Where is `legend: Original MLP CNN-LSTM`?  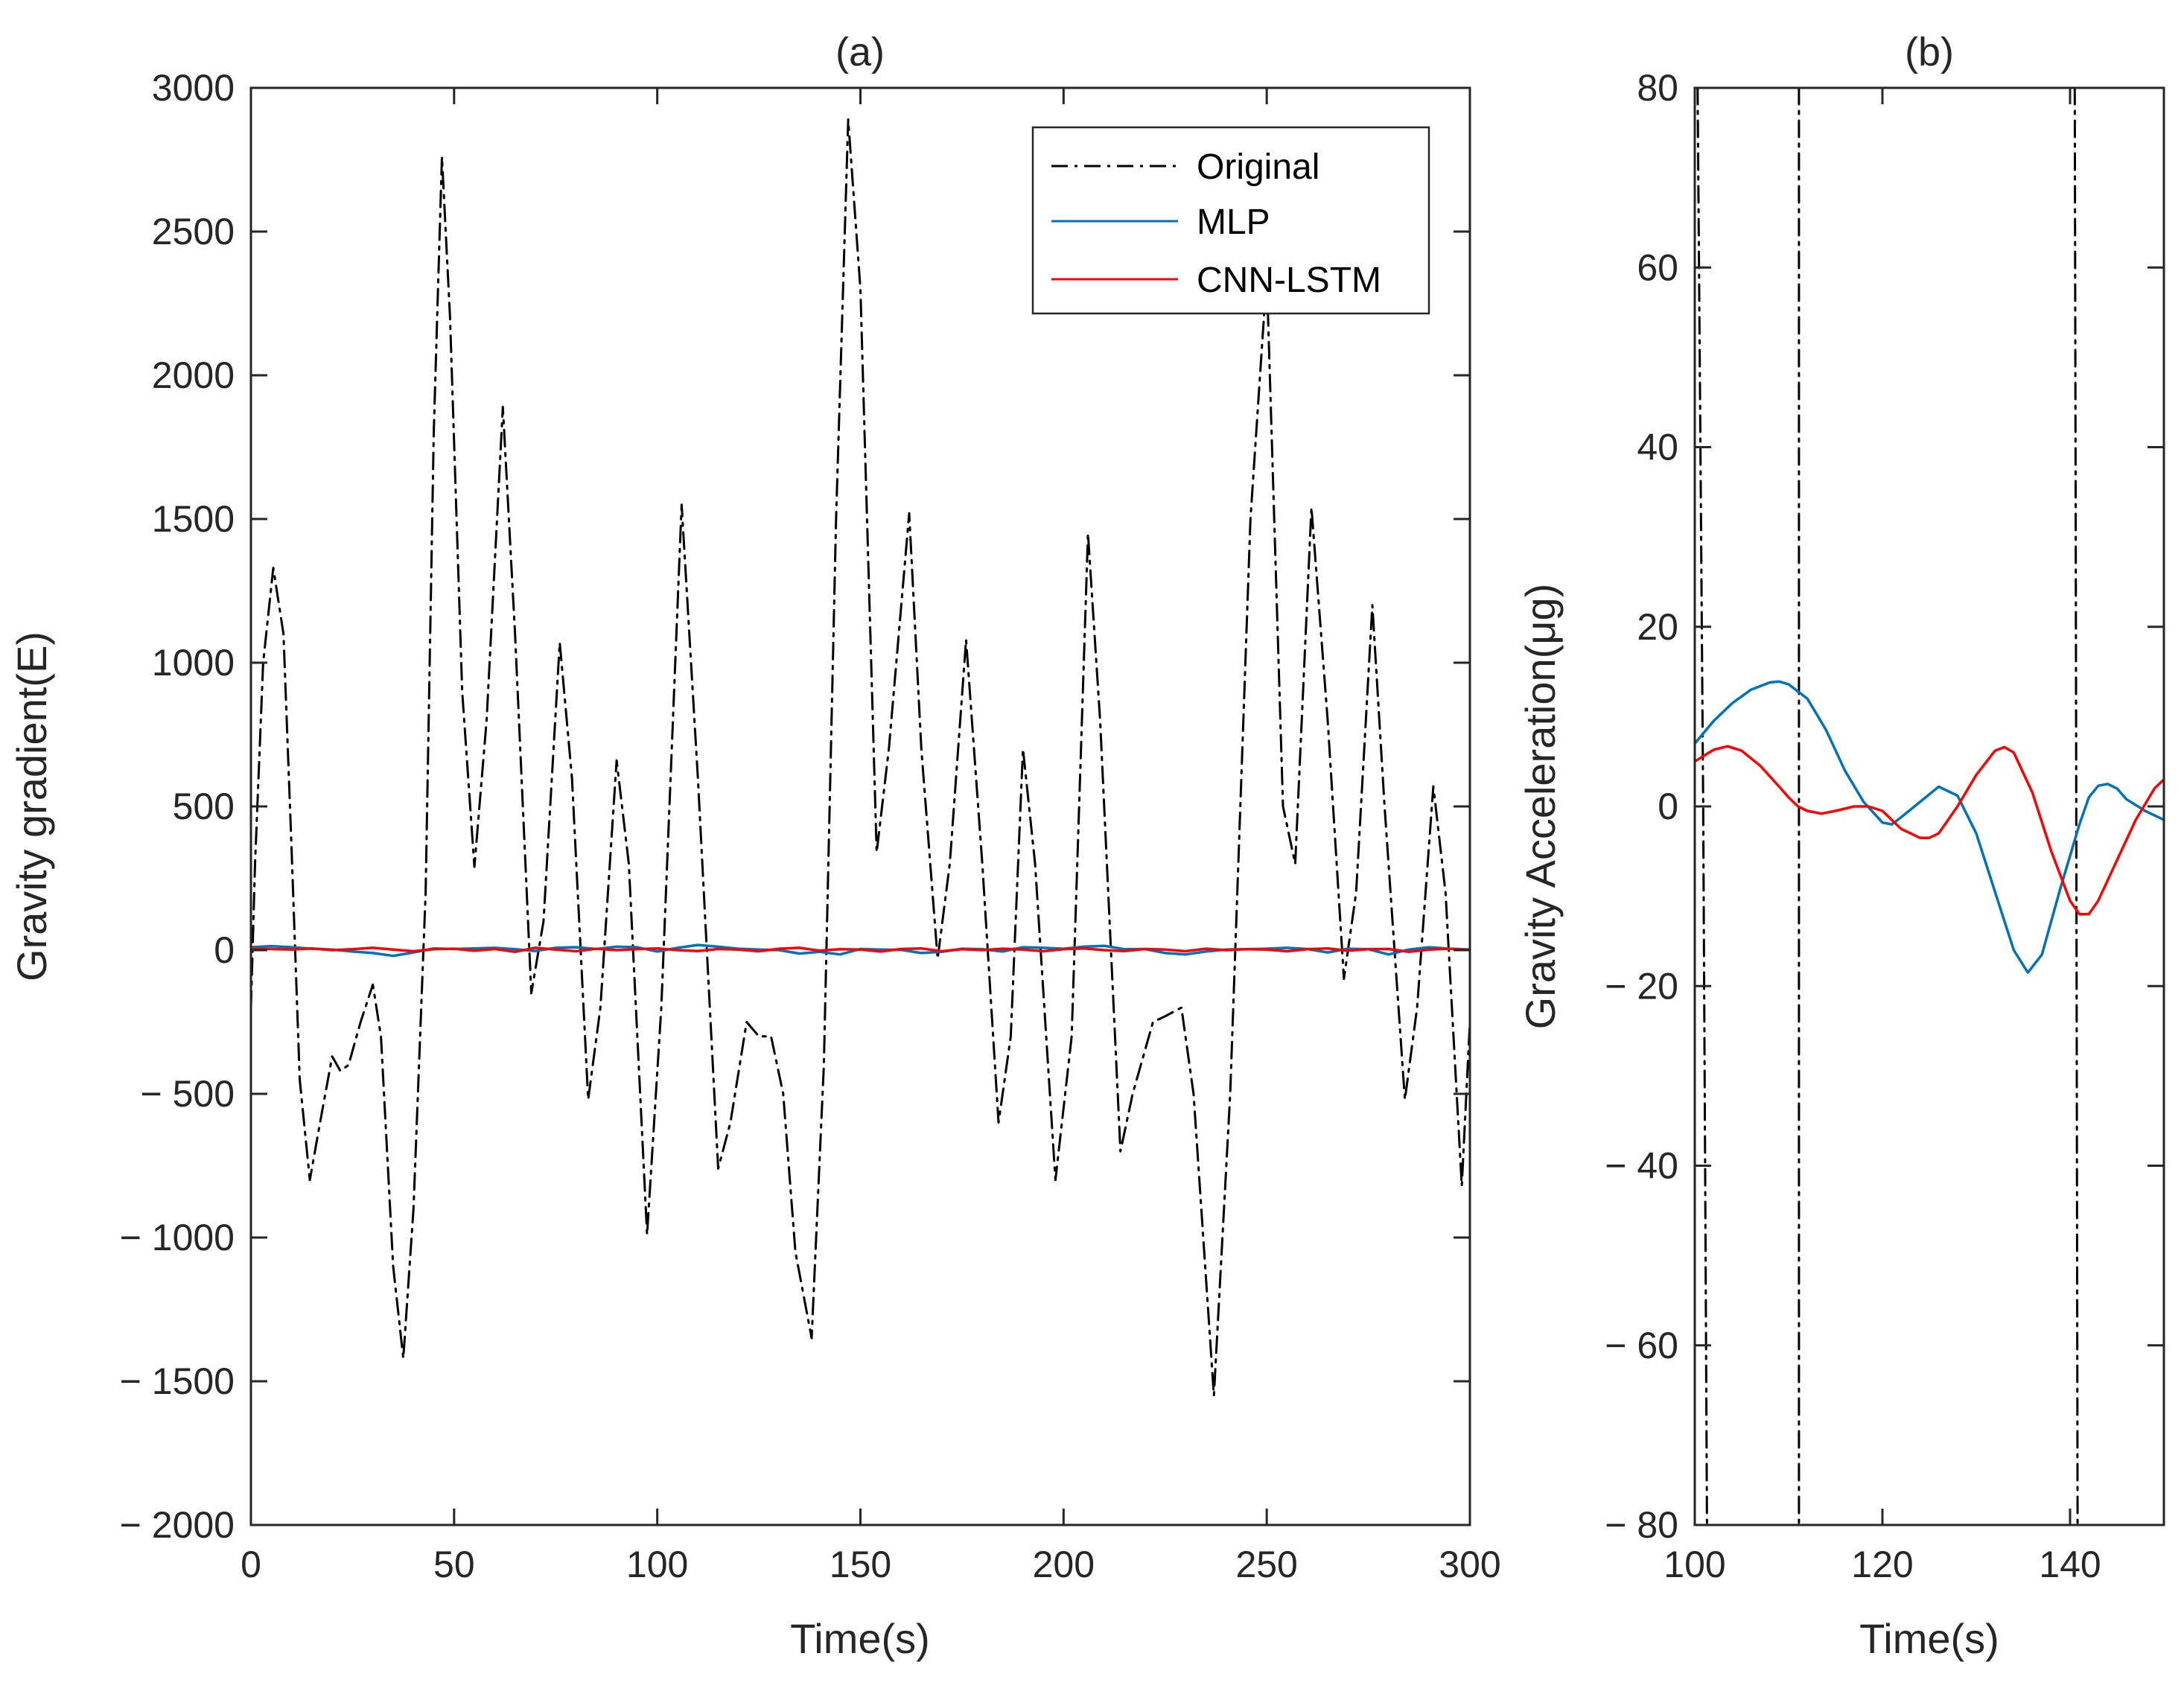
legend: Original MLP CNN-LSTM is located at coordinates (1230, 220).